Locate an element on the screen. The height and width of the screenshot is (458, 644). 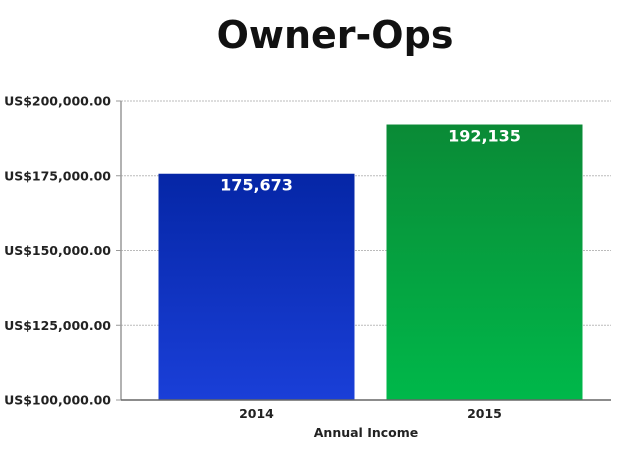
y-tick-label: US$100,000.00 is located at coordinates (57, 400).